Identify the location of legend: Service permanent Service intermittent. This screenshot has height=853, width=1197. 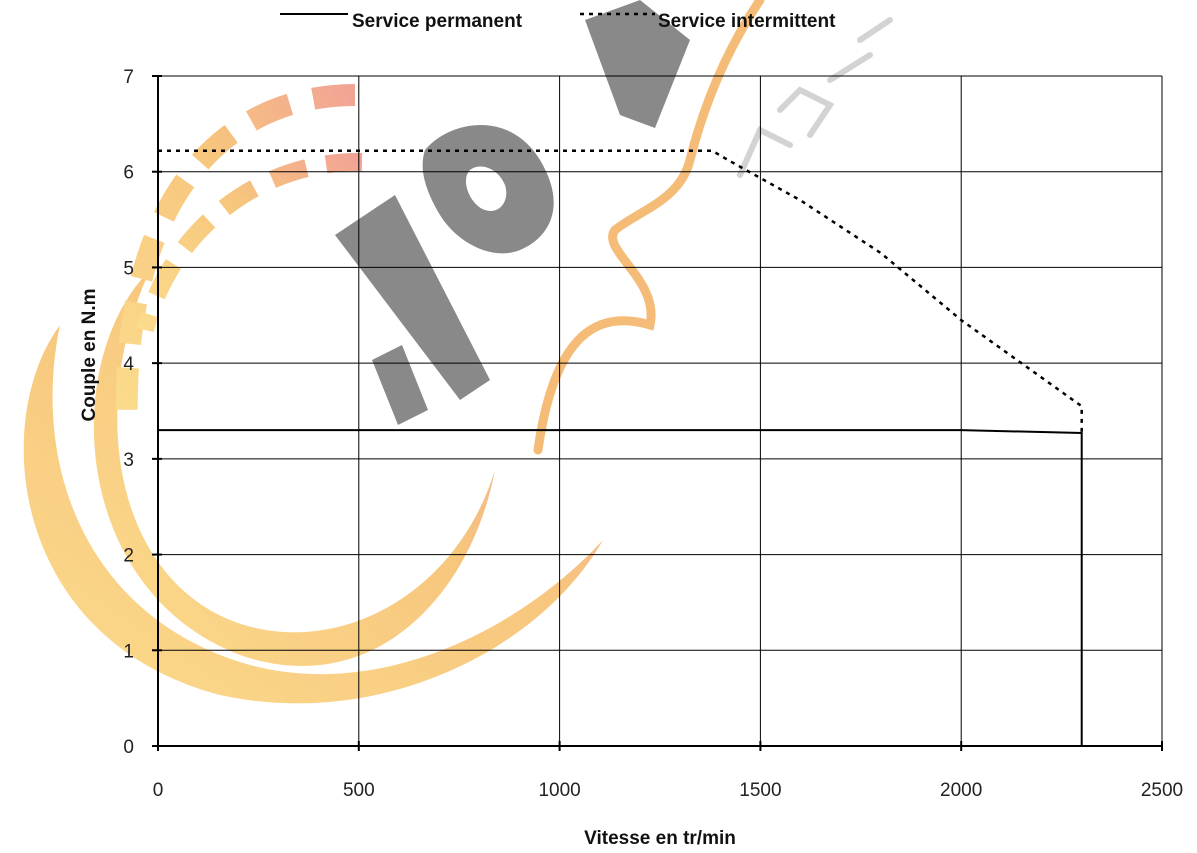
(558, 21).